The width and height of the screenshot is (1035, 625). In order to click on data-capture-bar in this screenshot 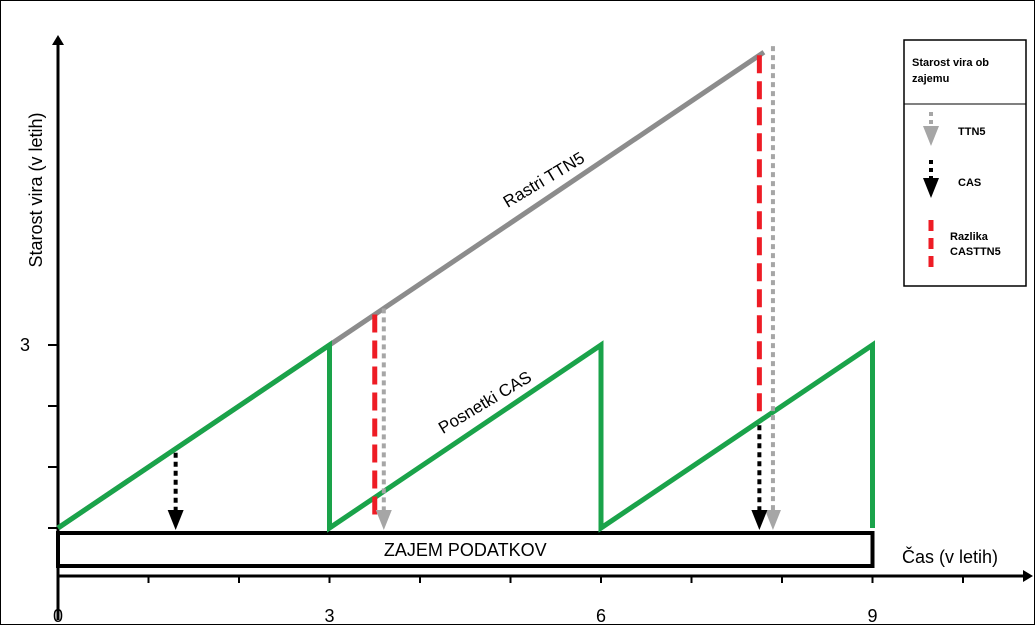, I will do `click(465, 549)`.